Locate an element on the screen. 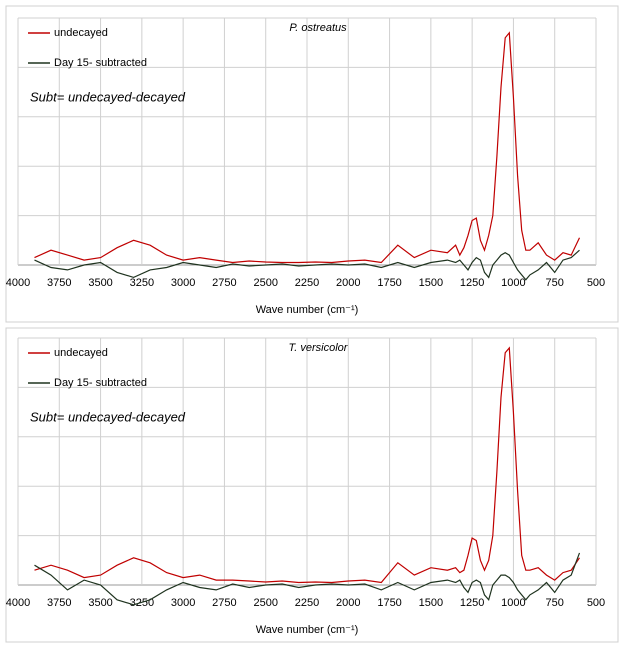  chart-title: P. ostreatus is located at coordinates (318, 28).